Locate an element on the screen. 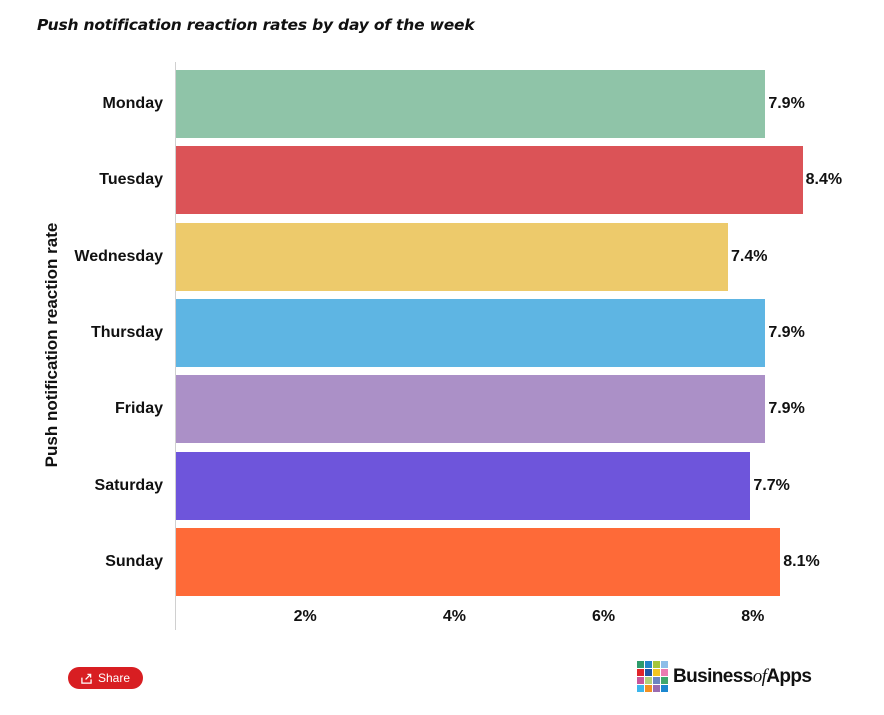 This screenshot has width=884, height=715. category-label: Monday is located at coordinates (132, 103).